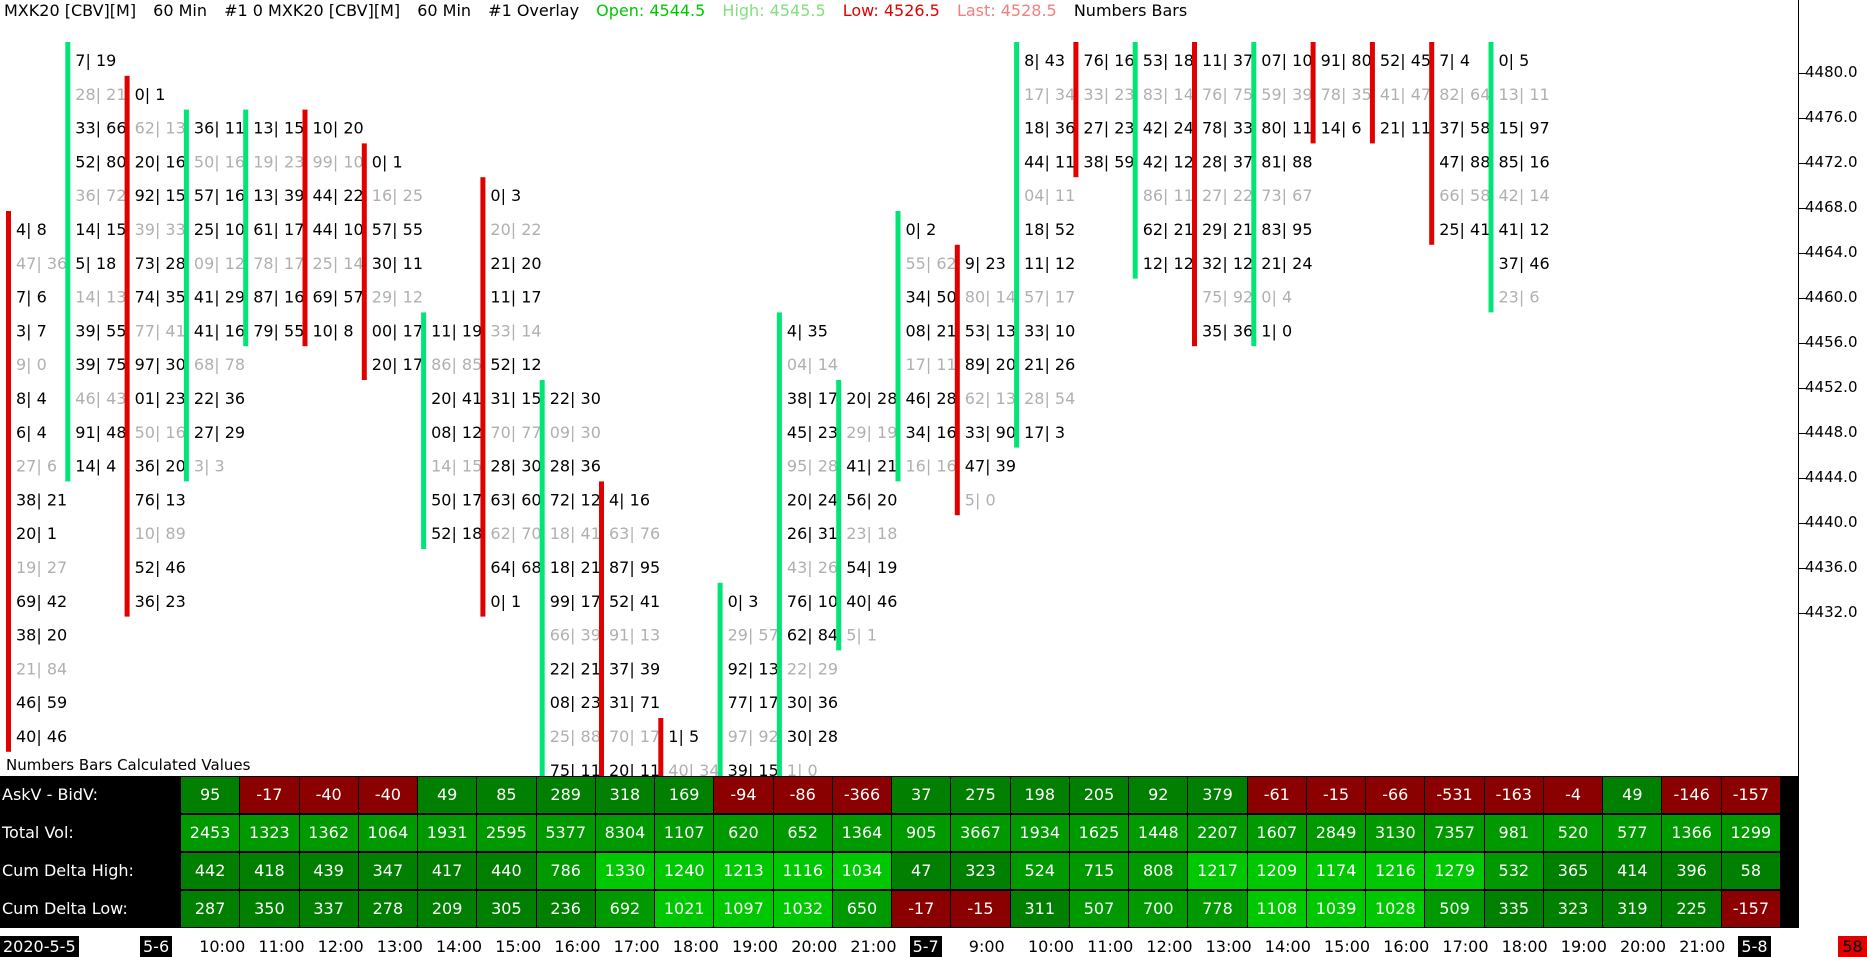  What do you see at coordinates (31, 364) in the screenshot?
I see `bid-ask-cell: 9| 0` at bounding box center [31, 364].